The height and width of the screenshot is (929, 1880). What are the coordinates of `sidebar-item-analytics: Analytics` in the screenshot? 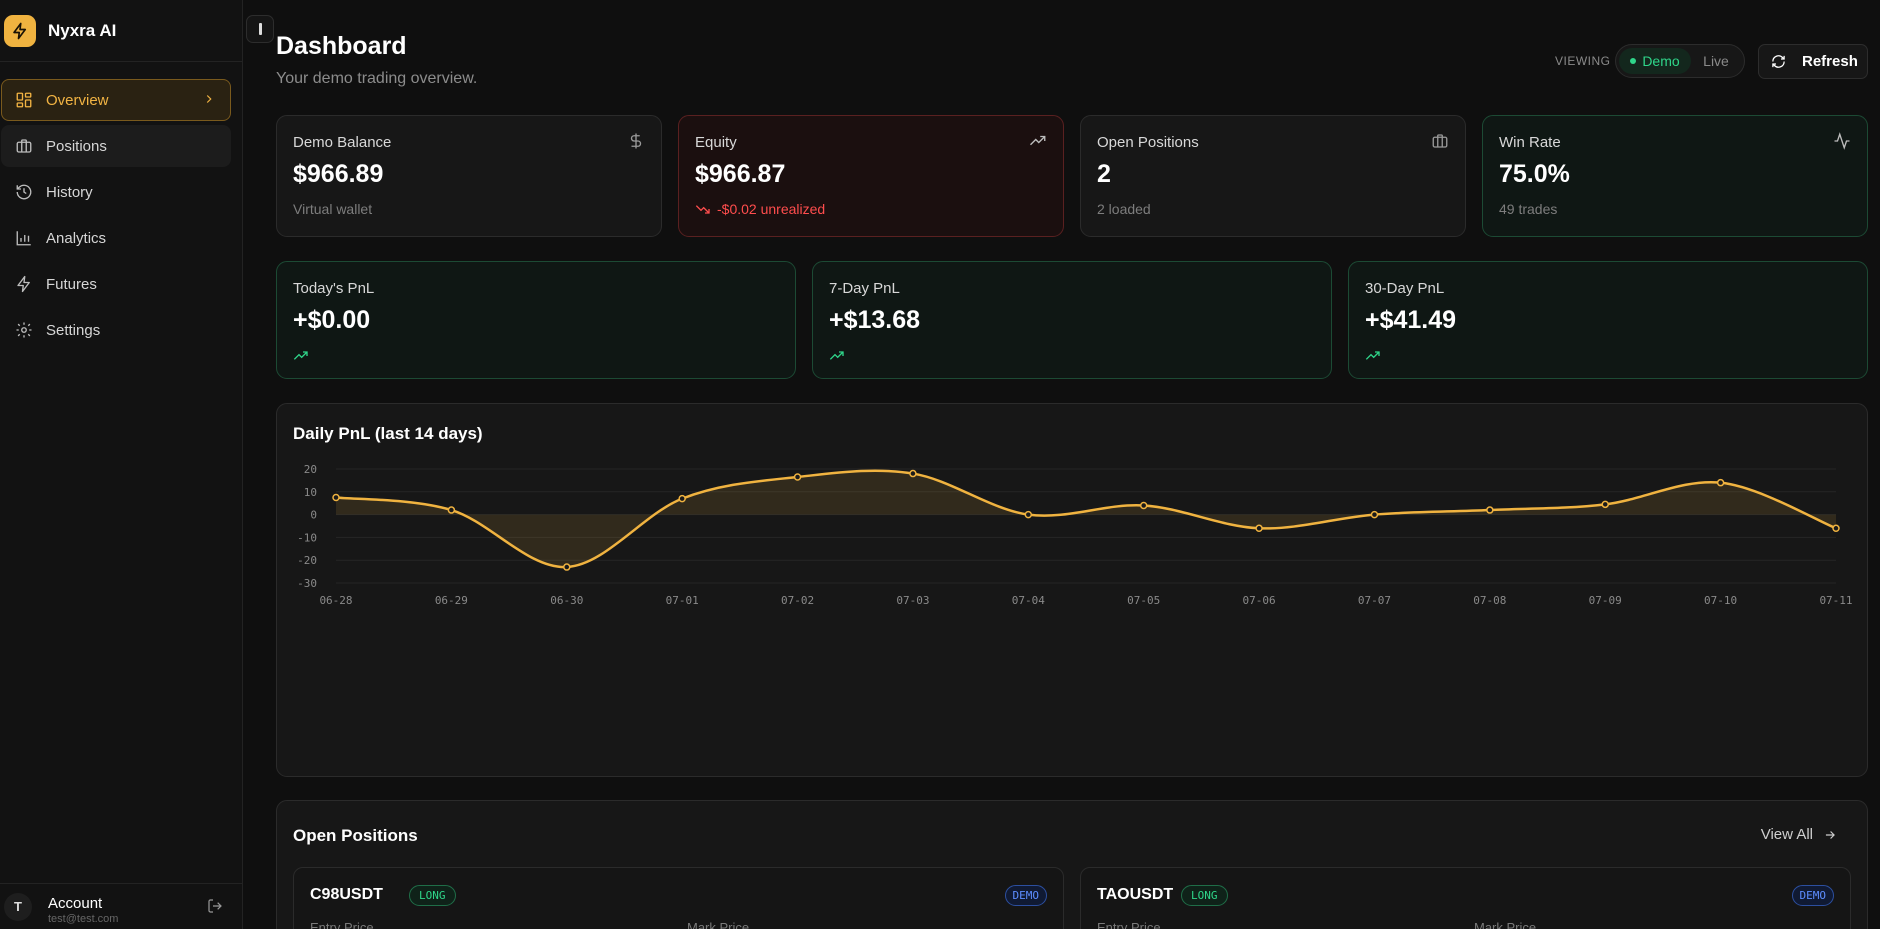 It's located at (116, 238).